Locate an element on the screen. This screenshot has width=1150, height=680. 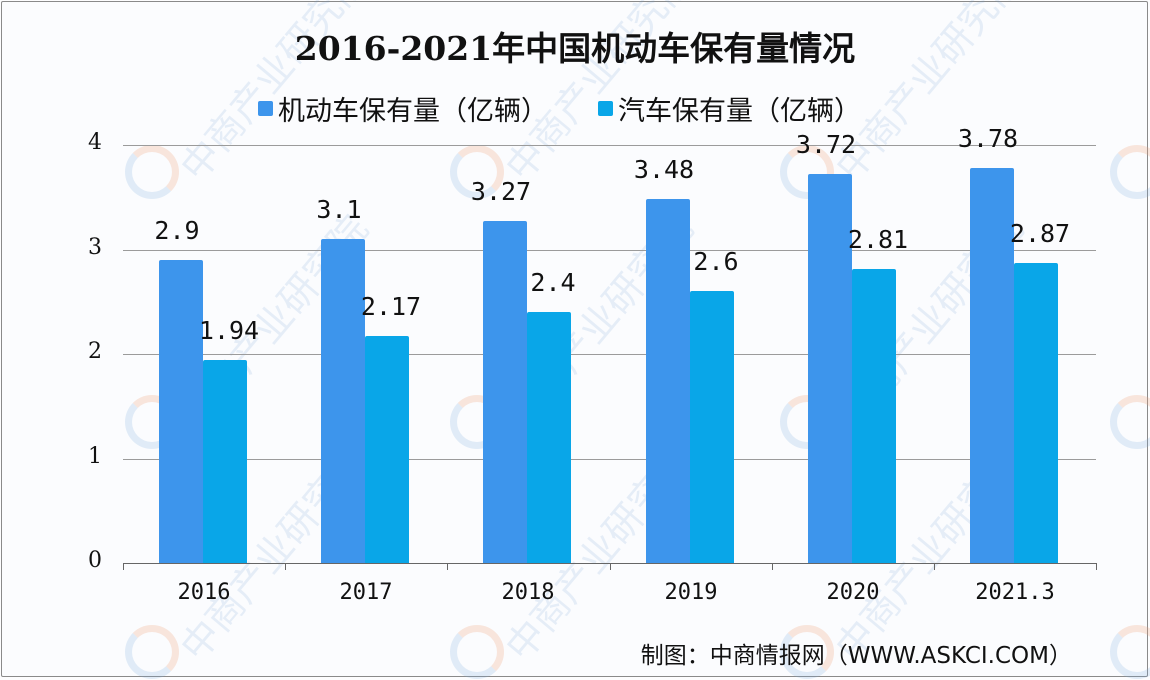
bar-value-label: 2.17 is located at coordinates (391, 306).